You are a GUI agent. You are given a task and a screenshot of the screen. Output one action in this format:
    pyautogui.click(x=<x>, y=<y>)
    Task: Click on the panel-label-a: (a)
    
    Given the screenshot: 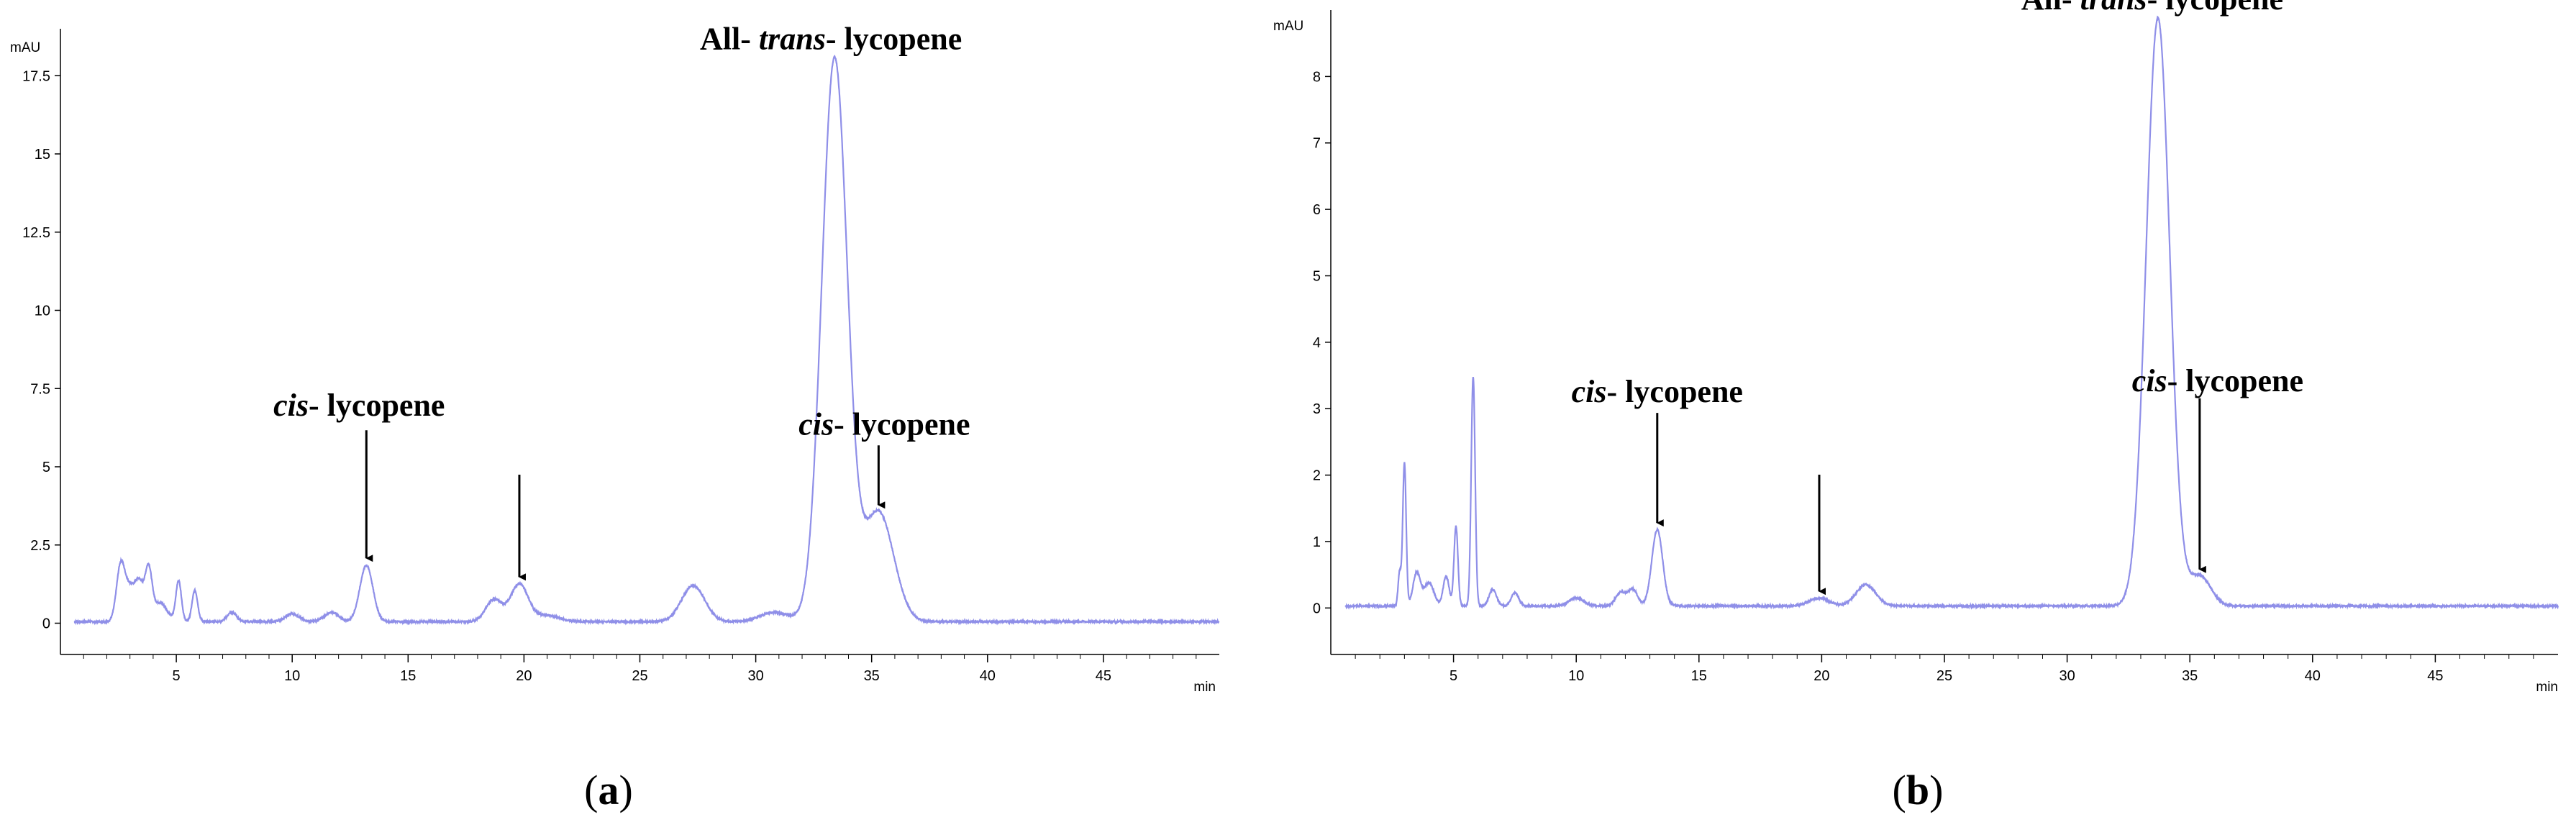 What is the action you would take?
    pyautogui.click(x=608, y=790)
    